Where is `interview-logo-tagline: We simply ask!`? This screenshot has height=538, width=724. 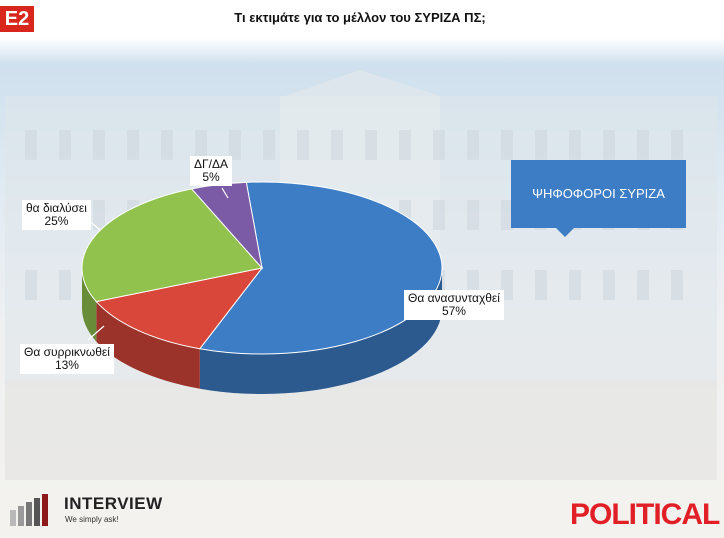 interview-logo-tagline: We simply ask! is located at coordinates (92, 519).